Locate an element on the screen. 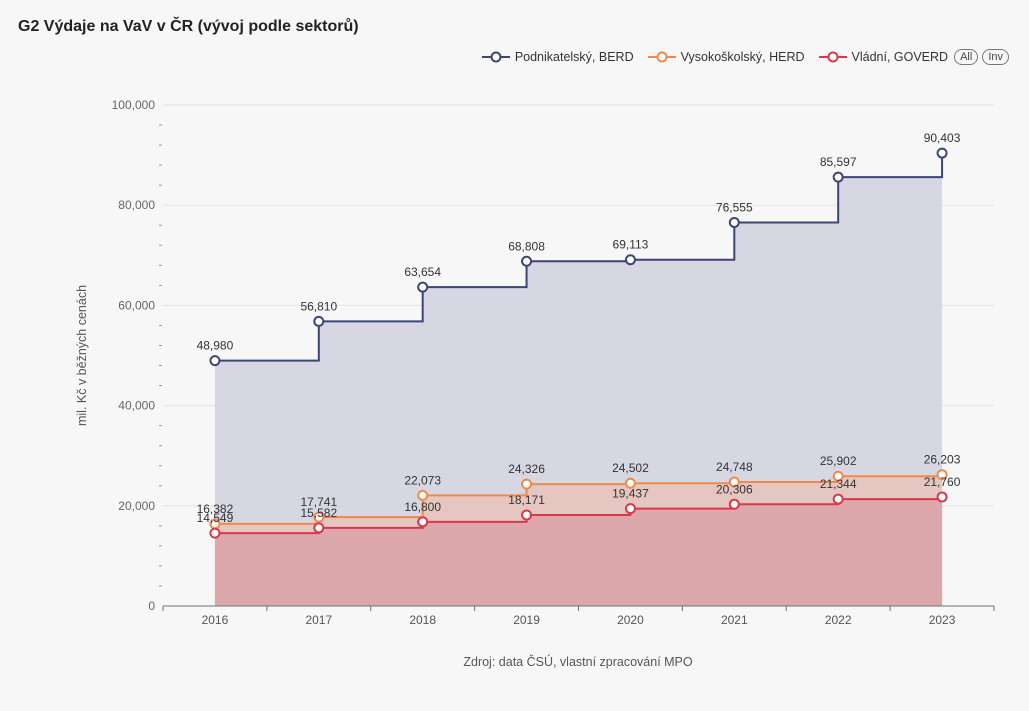 Image resolution: width=1029 pixels, height=711 pixels. data-label: 24,326 is located at coordinates (526, 469).